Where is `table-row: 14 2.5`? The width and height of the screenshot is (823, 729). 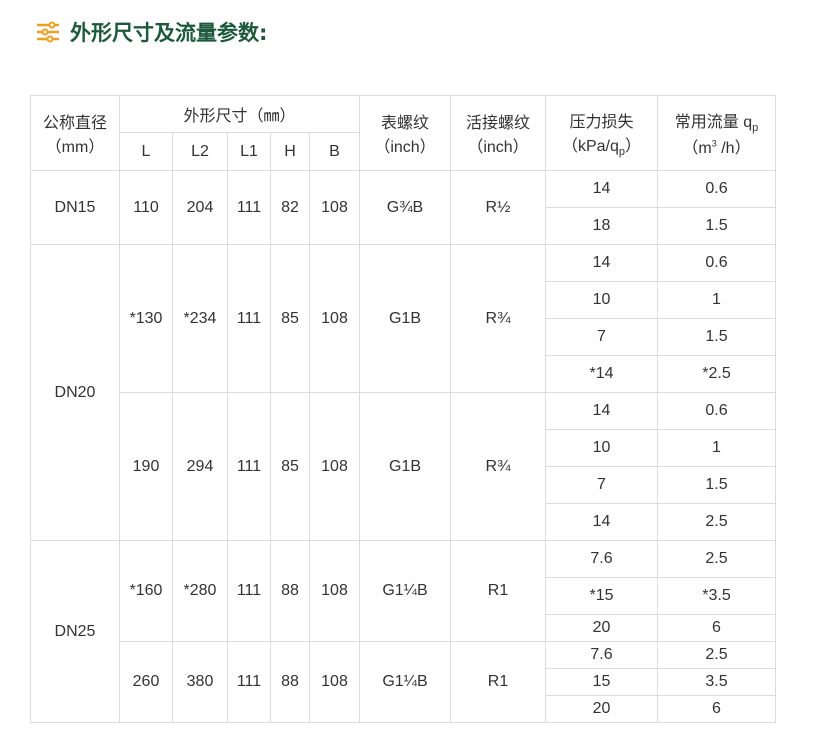
table-row: 14 2.5 is located at coordinates (403, 522).